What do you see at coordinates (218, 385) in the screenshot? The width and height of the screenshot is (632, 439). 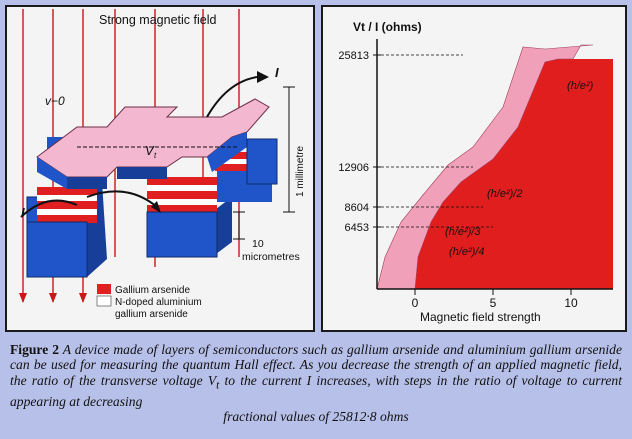 I see `caption-subscript: t` at bounding box center [218, 385].